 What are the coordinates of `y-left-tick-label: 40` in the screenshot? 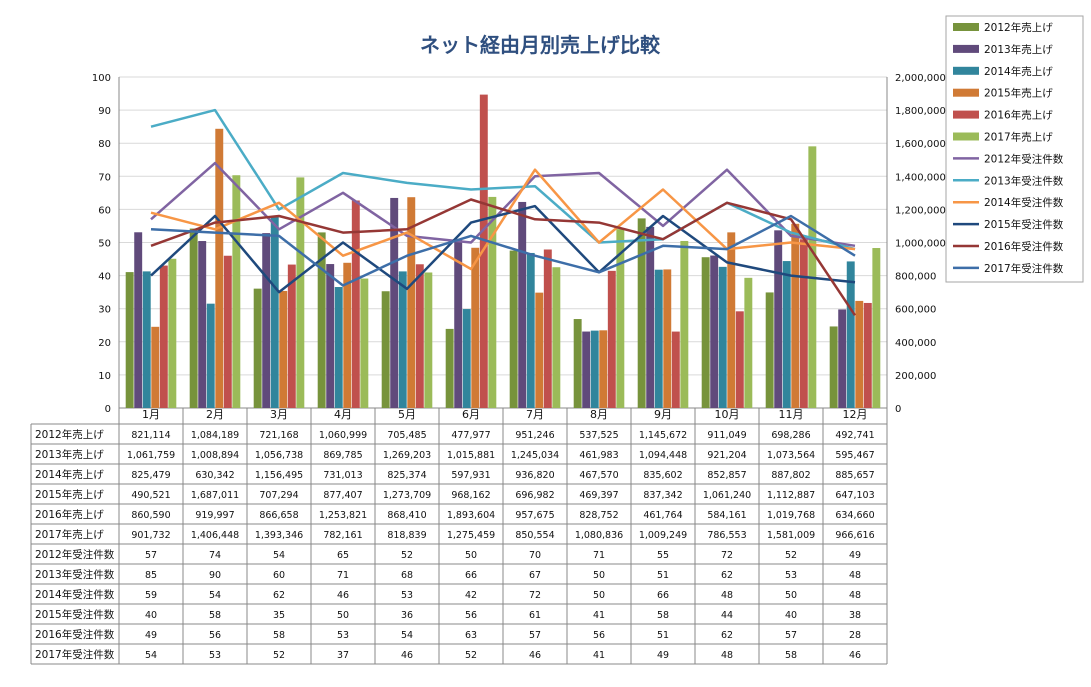 It's located at (104, 277).